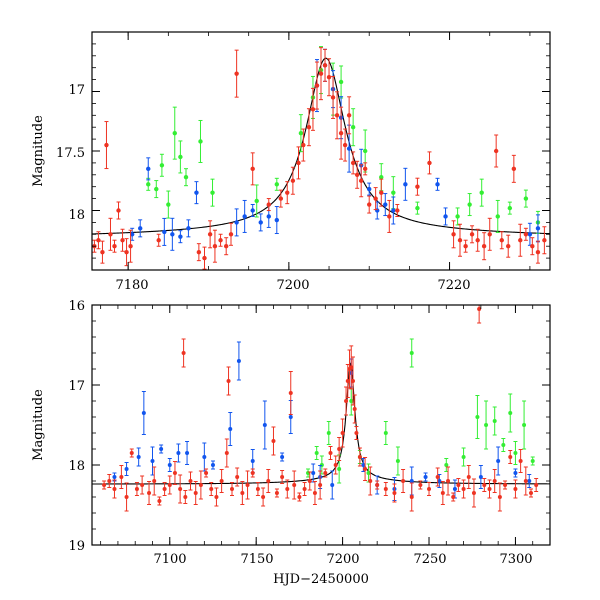  What do you see at coordinates (76, 306) in the screenshot?
I see `bottom-y-tick-label-0: 16` at bounding box center [76, 306].